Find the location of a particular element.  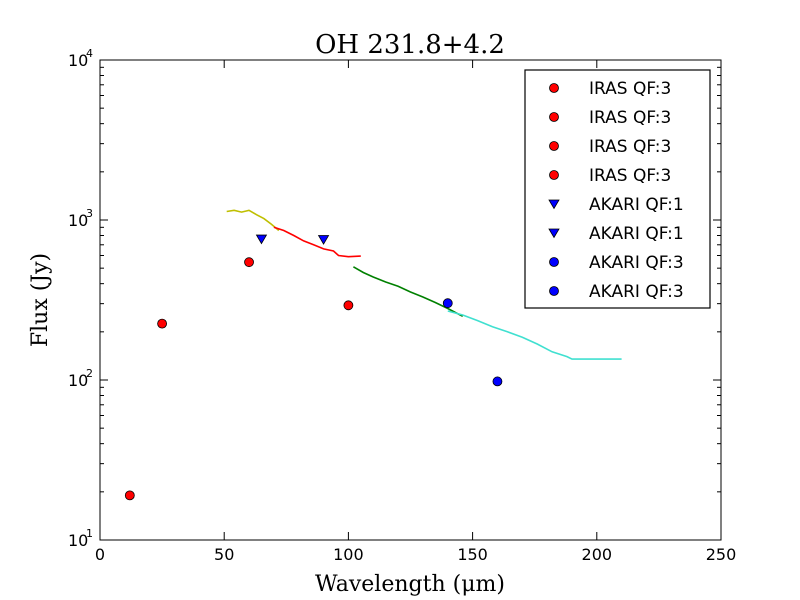

y-tick-exponent: 1 is located at coordinates (89, 533).